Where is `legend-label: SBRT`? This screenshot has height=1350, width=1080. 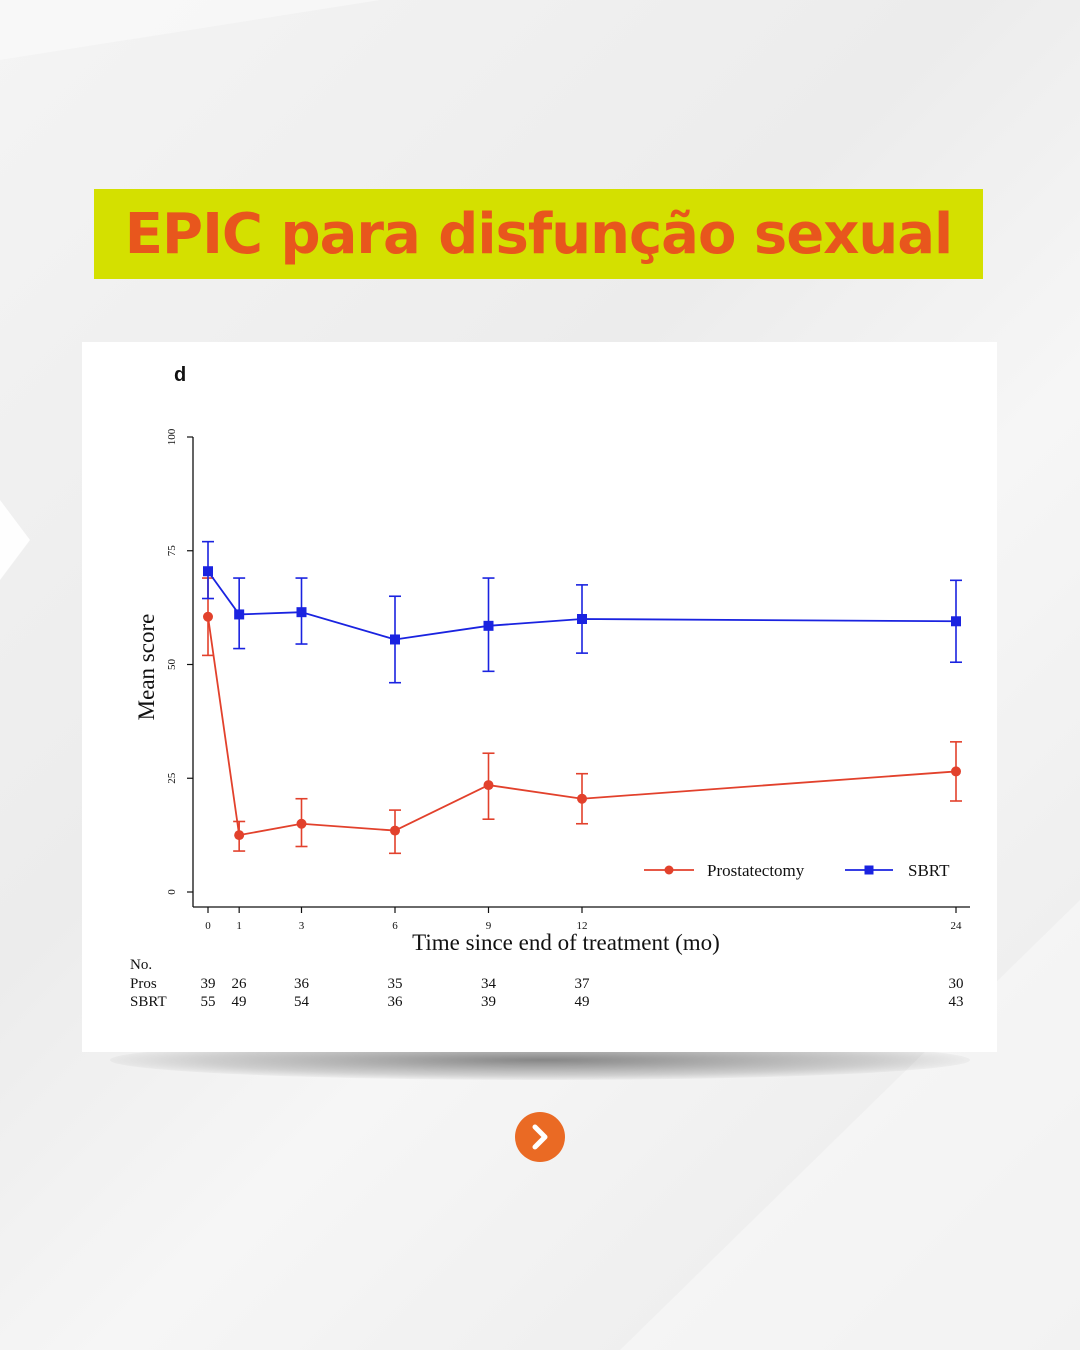
legend-label: SBRT is located at coordinates (929, 870).